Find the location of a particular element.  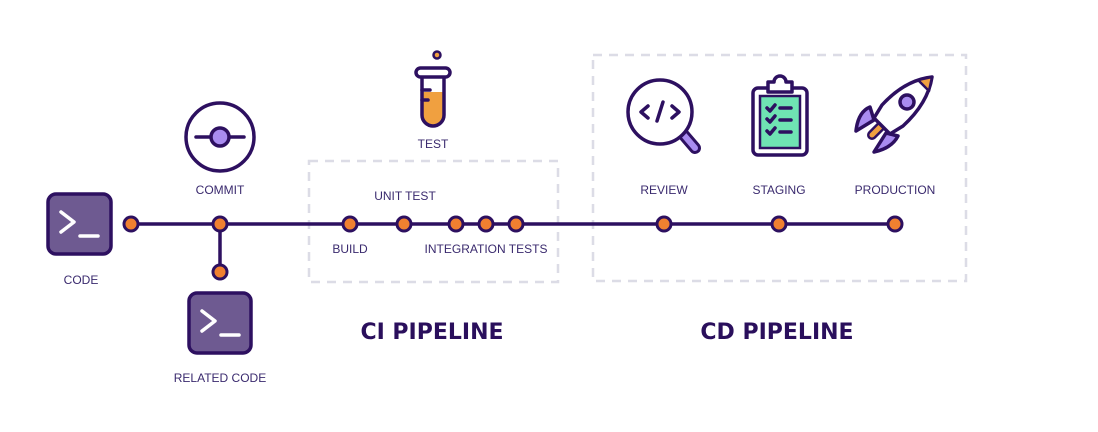

node-production is located at coordinates (895, 224).